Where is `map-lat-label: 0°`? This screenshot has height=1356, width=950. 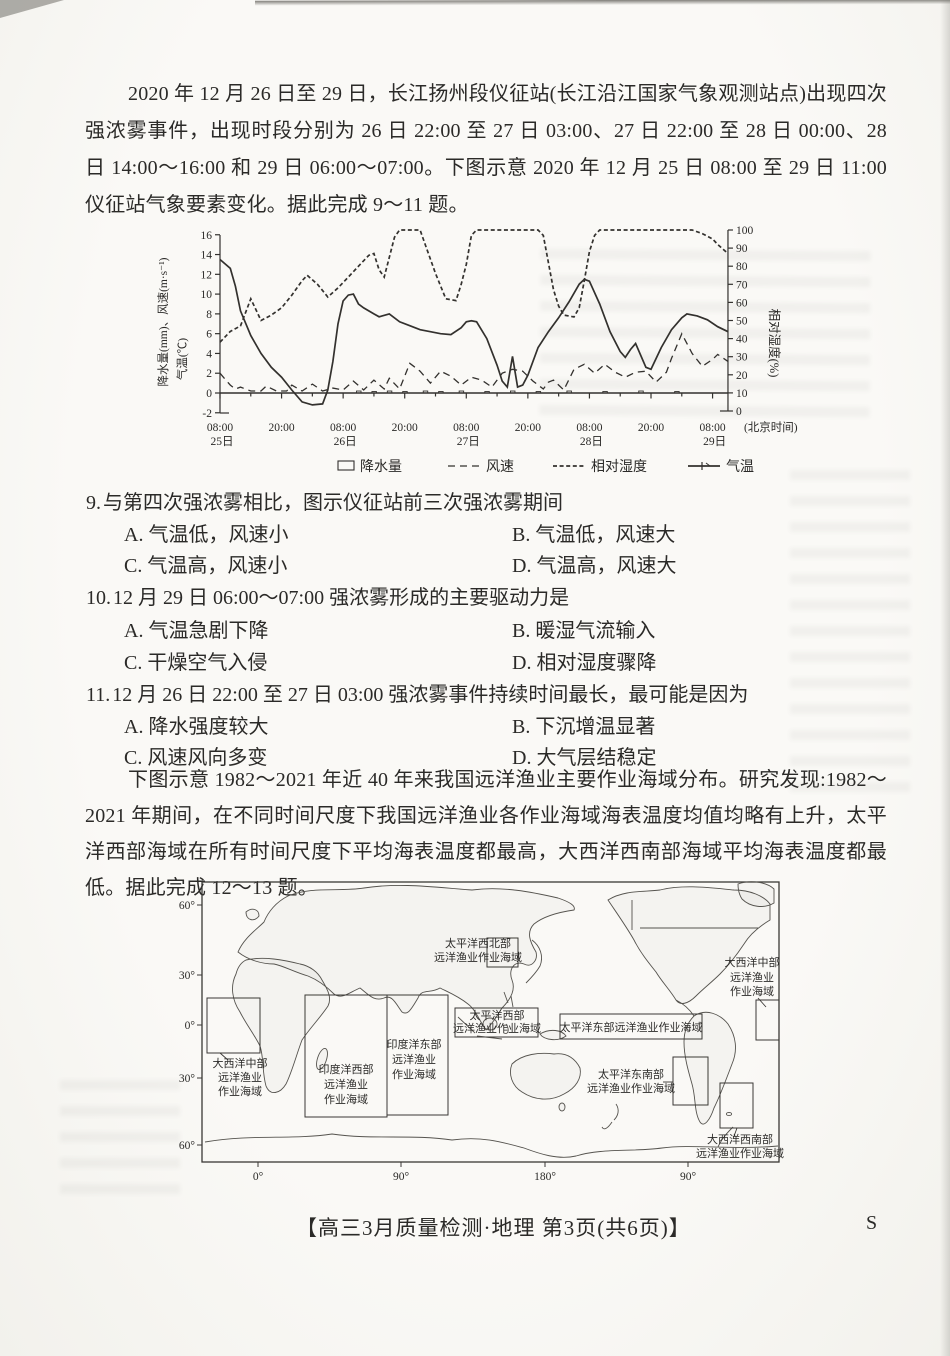 map-lat-label: 0° is located at coordinates (190, 1026).